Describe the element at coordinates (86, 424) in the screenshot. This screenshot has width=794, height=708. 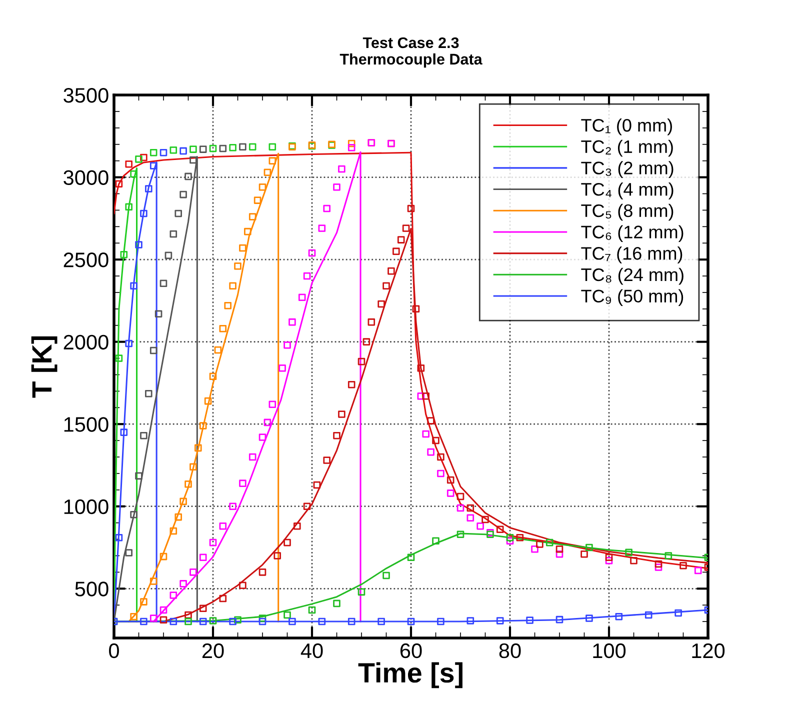
I see `y-tick-label: 1500` at that location.